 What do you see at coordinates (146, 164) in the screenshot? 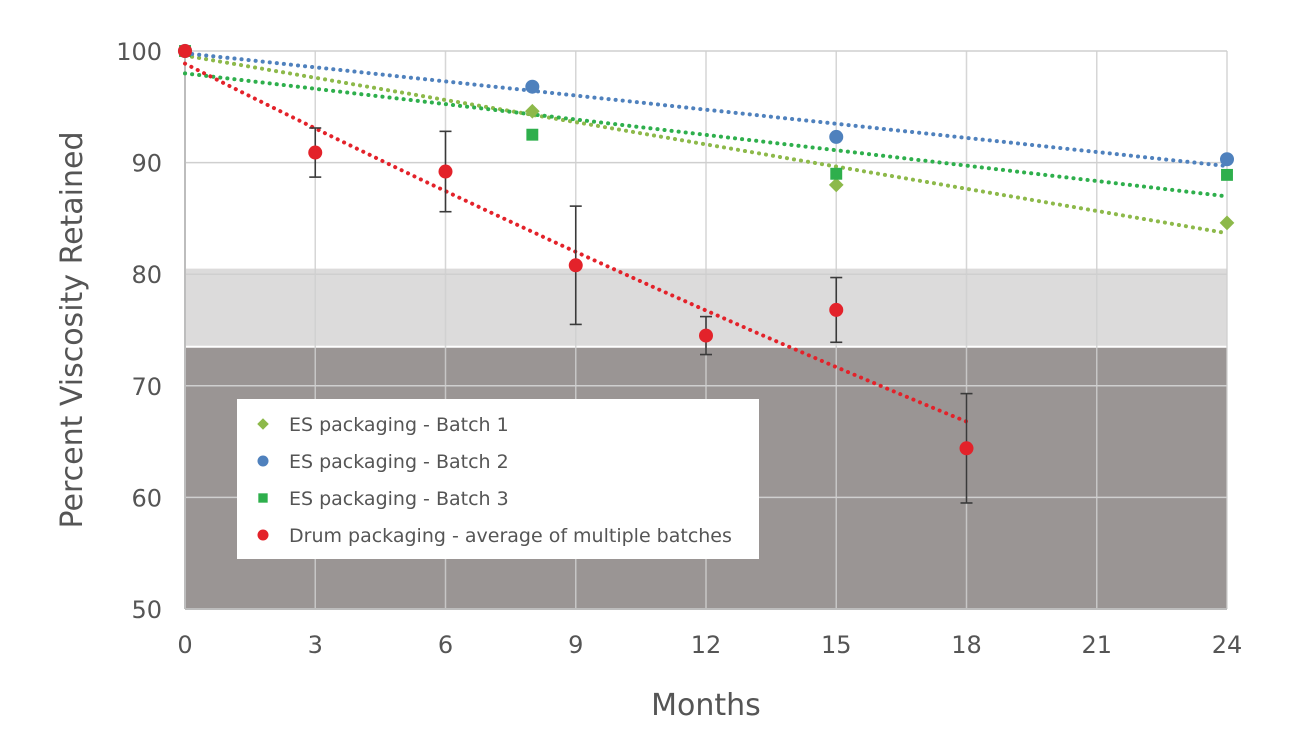
I see `y-tick-label-90: 90` at bounding box center [146, 164].